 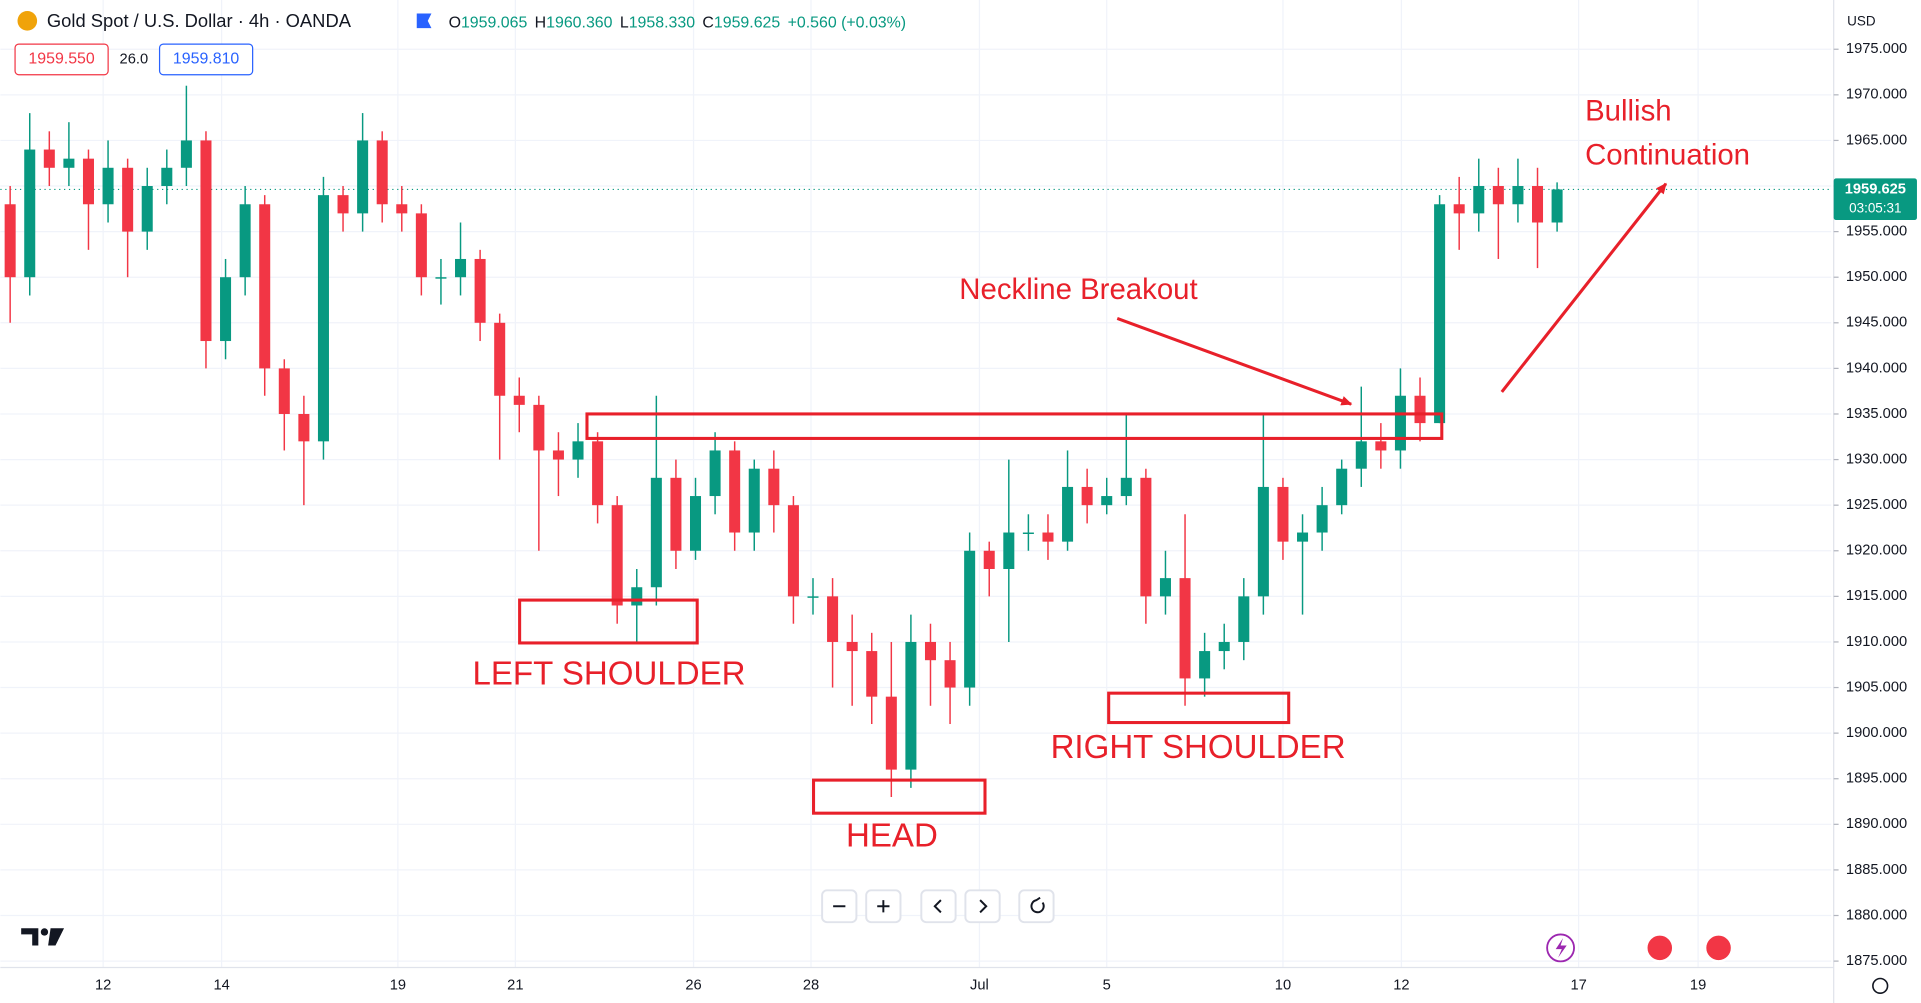 I want to click on y-tick-label: 1970.000, so click(x=1876, y=95).